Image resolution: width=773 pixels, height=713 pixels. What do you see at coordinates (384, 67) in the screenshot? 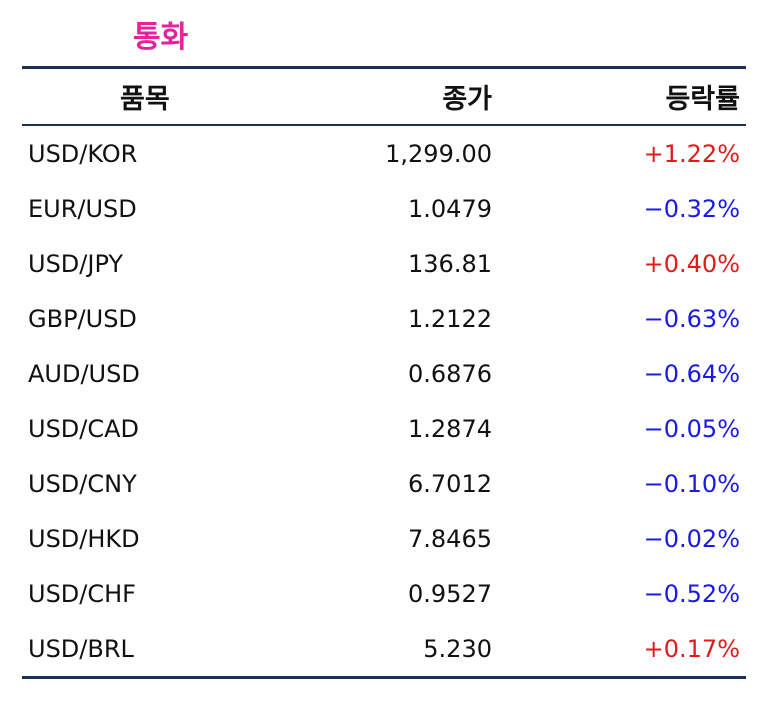
I see `table-top-rule` at bounding box center [384, 67].